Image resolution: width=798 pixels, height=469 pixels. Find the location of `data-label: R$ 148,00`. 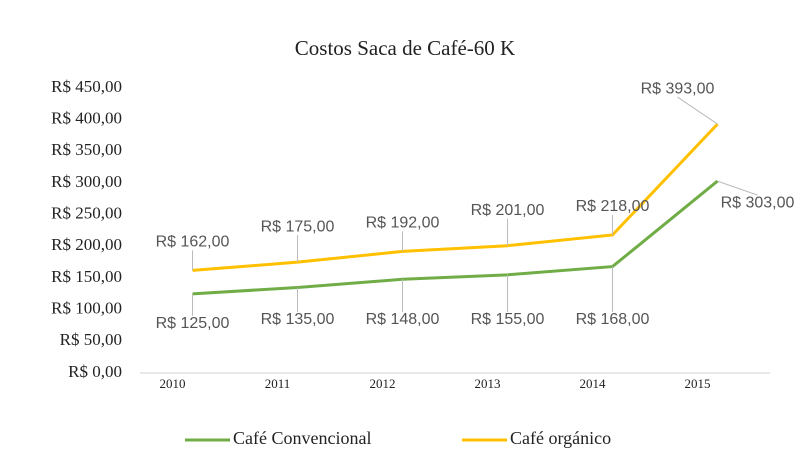

data-label: R$ 148,00 is located at coordinates (403, 319).